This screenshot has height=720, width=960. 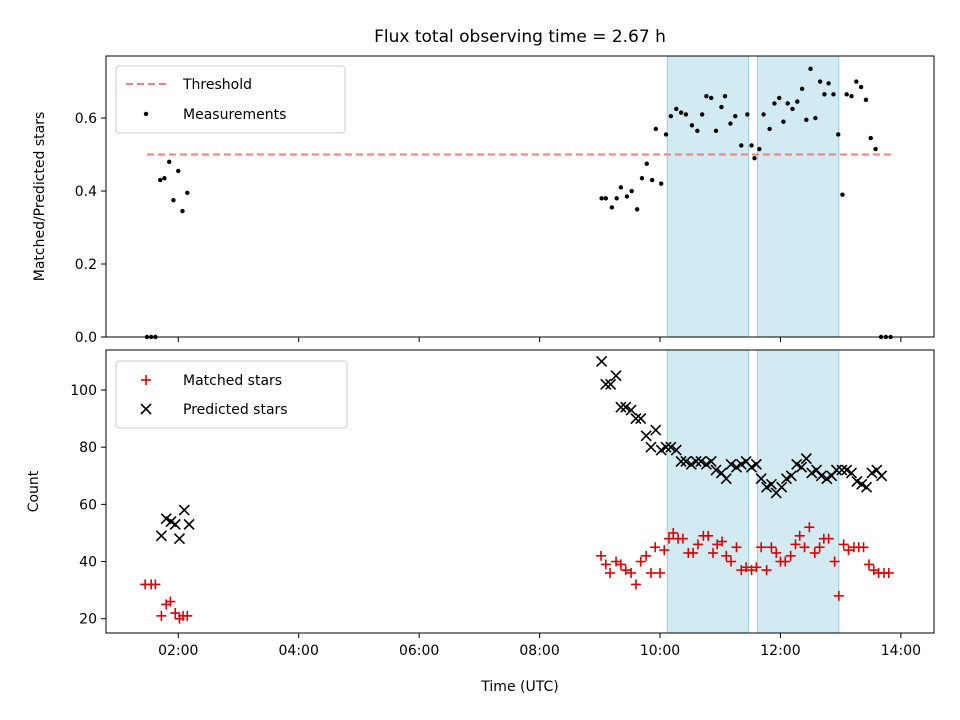 I want to click on count-y-tick-label: 20, so click(x=88, y=620).